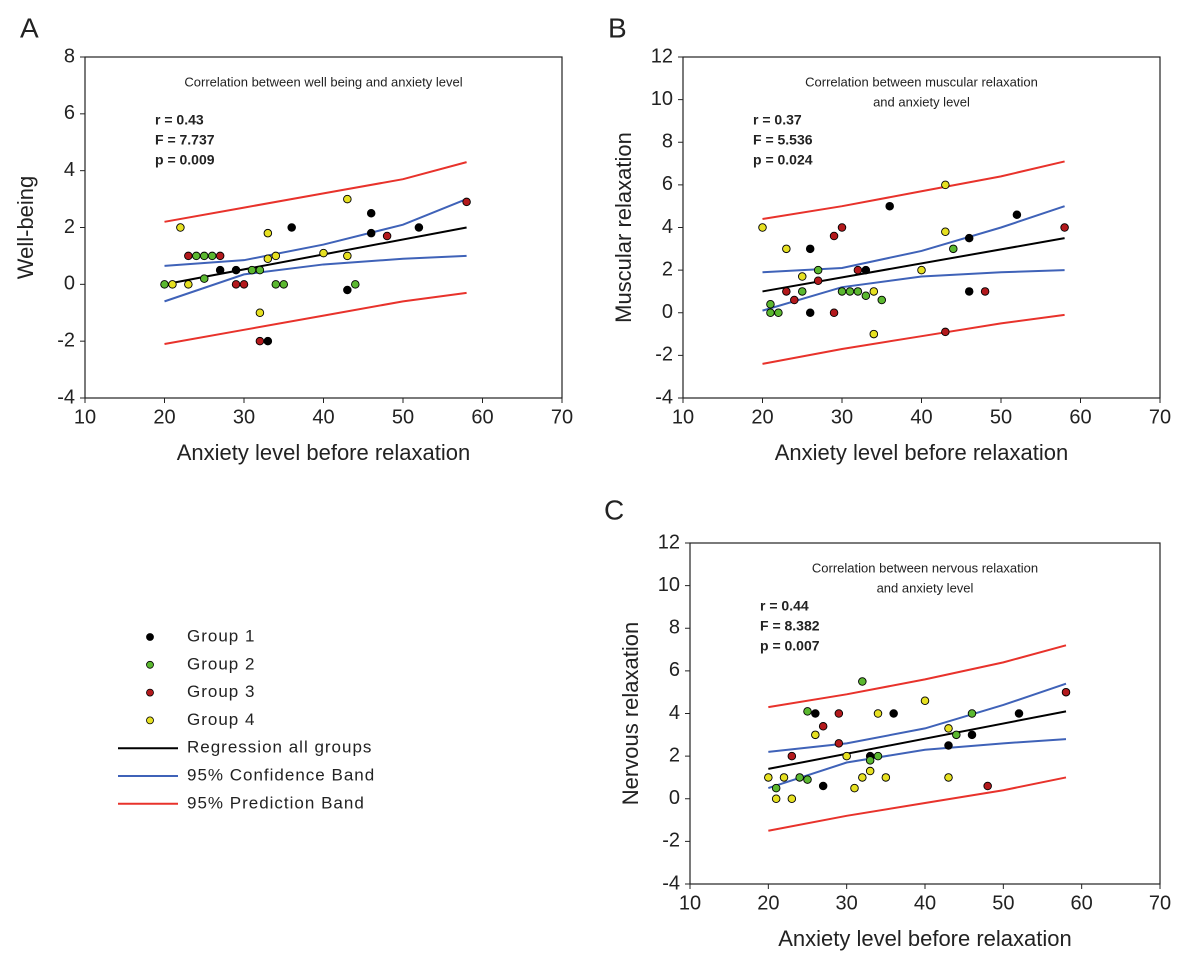 Image resolution: width=1189 pixels, height=961 pixels. I want to click on legend-label: Group 3, so click(221, 691).